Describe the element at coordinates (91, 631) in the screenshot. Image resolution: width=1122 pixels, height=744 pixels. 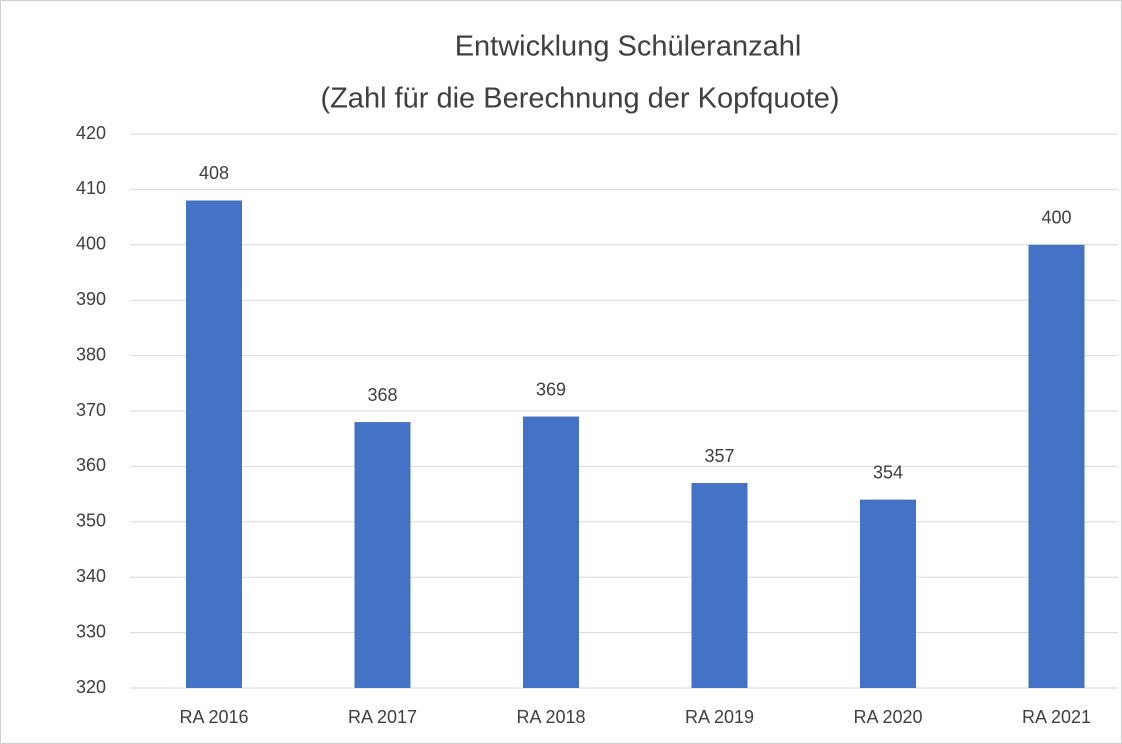
I see `y-tick-label: 330` at that location.